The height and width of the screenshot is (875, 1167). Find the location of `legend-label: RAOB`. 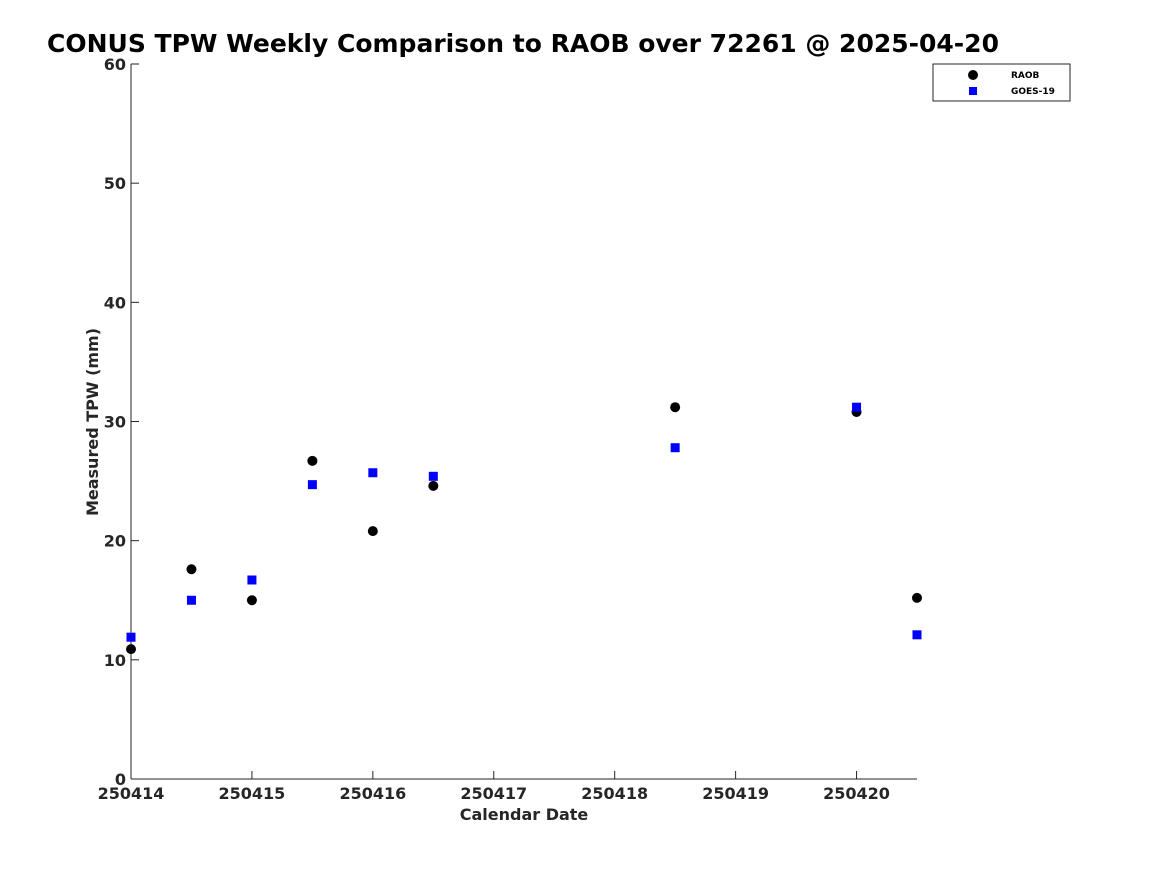

legend-label: RAOB is located at coordinates (1025, 76).